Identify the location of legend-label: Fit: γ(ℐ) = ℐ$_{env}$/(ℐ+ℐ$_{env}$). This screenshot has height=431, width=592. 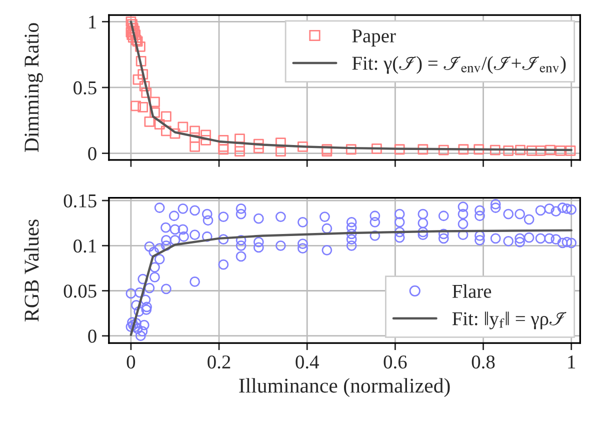
(459, 65).